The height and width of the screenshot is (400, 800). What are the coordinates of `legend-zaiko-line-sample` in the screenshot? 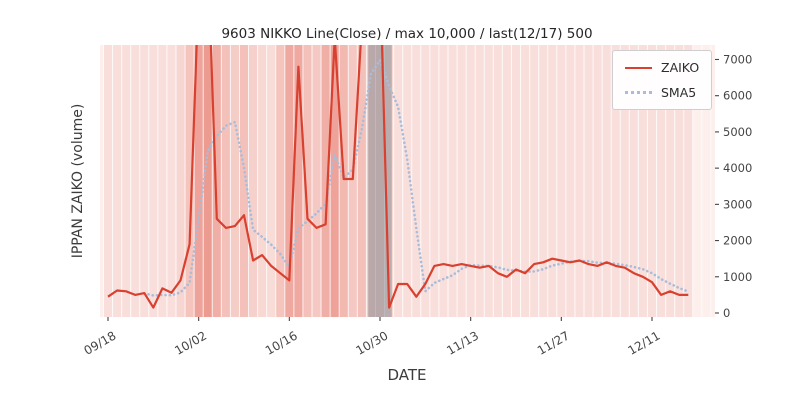 It's located at (638, 67).